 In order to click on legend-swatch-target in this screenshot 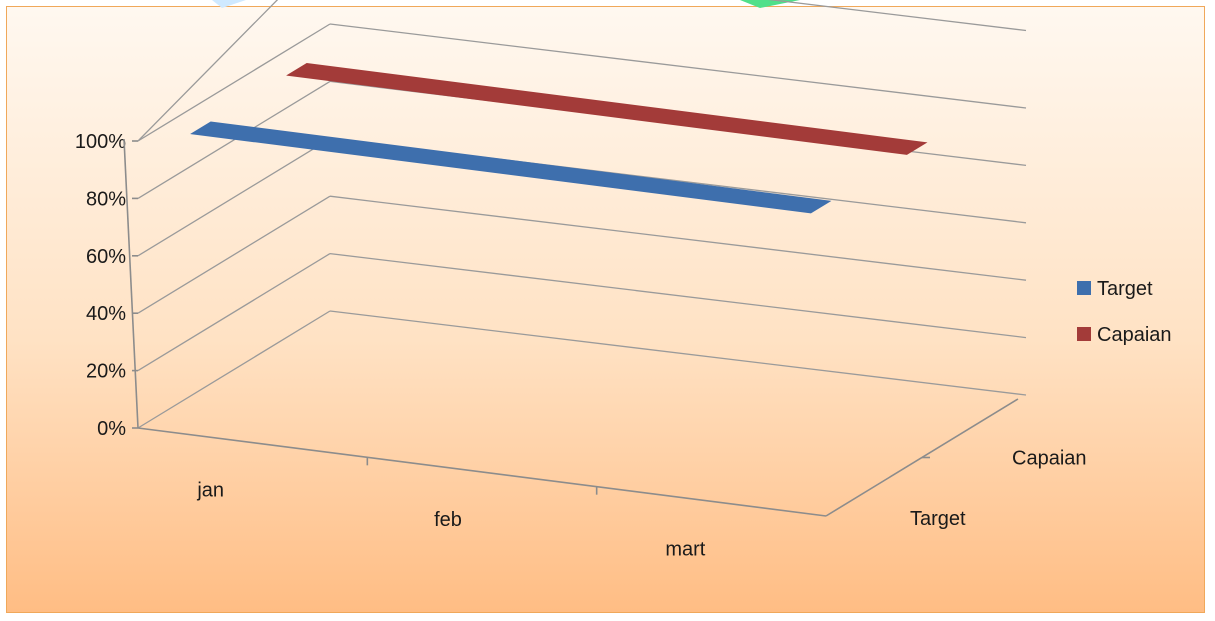, I will do `click(1084, 288)`.